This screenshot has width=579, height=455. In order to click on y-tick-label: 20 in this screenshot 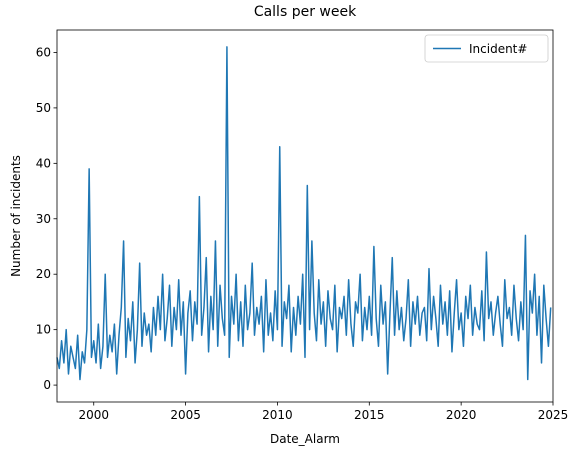, I will do `click(43, 274)`.